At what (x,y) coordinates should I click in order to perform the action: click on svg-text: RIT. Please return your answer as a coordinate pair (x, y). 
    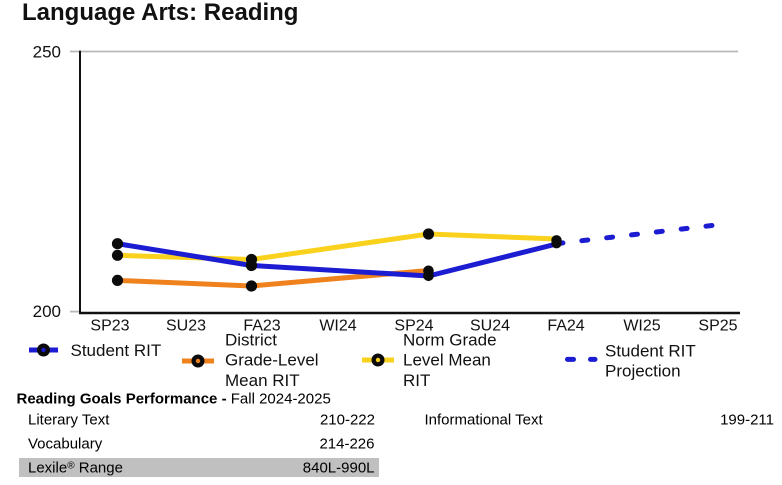
    Looking at the image, I should click on (416, 380).